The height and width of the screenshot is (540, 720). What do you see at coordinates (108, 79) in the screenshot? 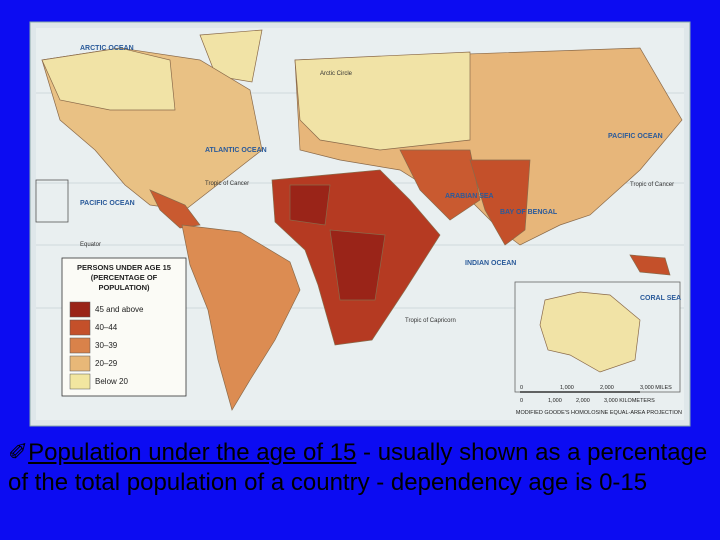
I see `canada` at bounding box center [108, 79].